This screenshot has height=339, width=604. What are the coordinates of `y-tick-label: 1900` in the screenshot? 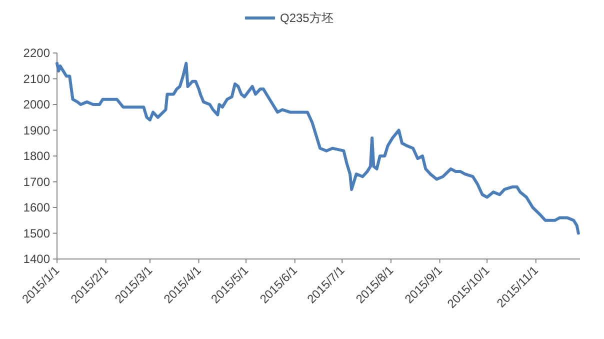 It's located at (36, 130).